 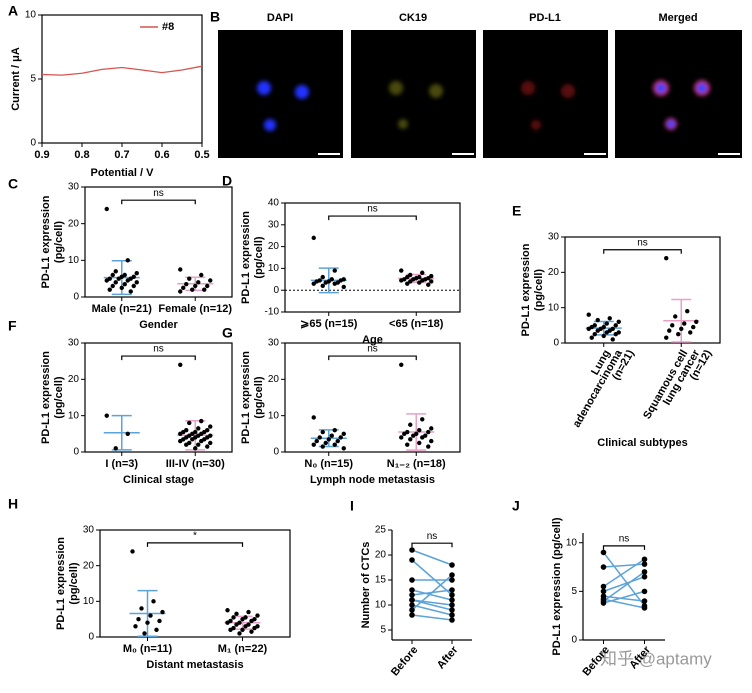 I want to click on panel-letter: J, so click(x=516, y=506).